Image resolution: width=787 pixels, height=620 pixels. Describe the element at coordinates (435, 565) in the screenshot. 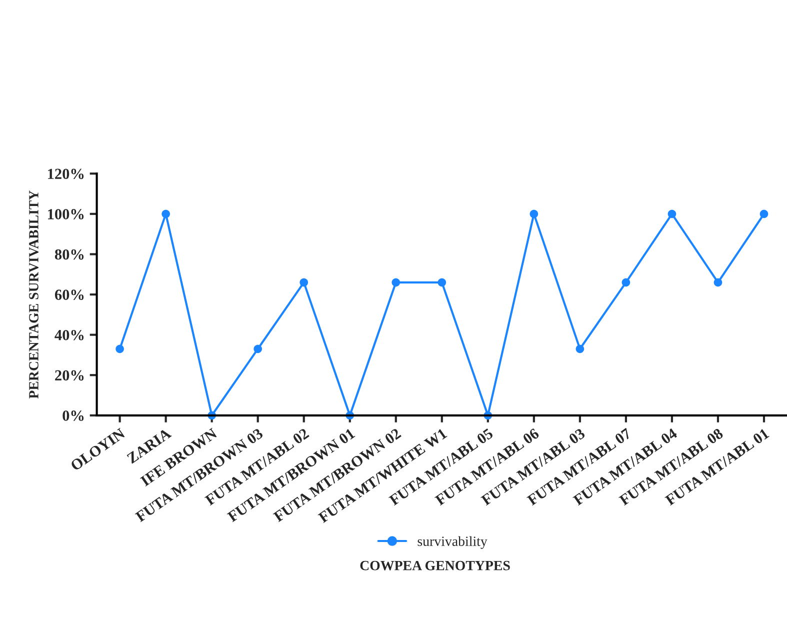

I see `x-axis-title: COWPEA GENOTYPES` at that location.